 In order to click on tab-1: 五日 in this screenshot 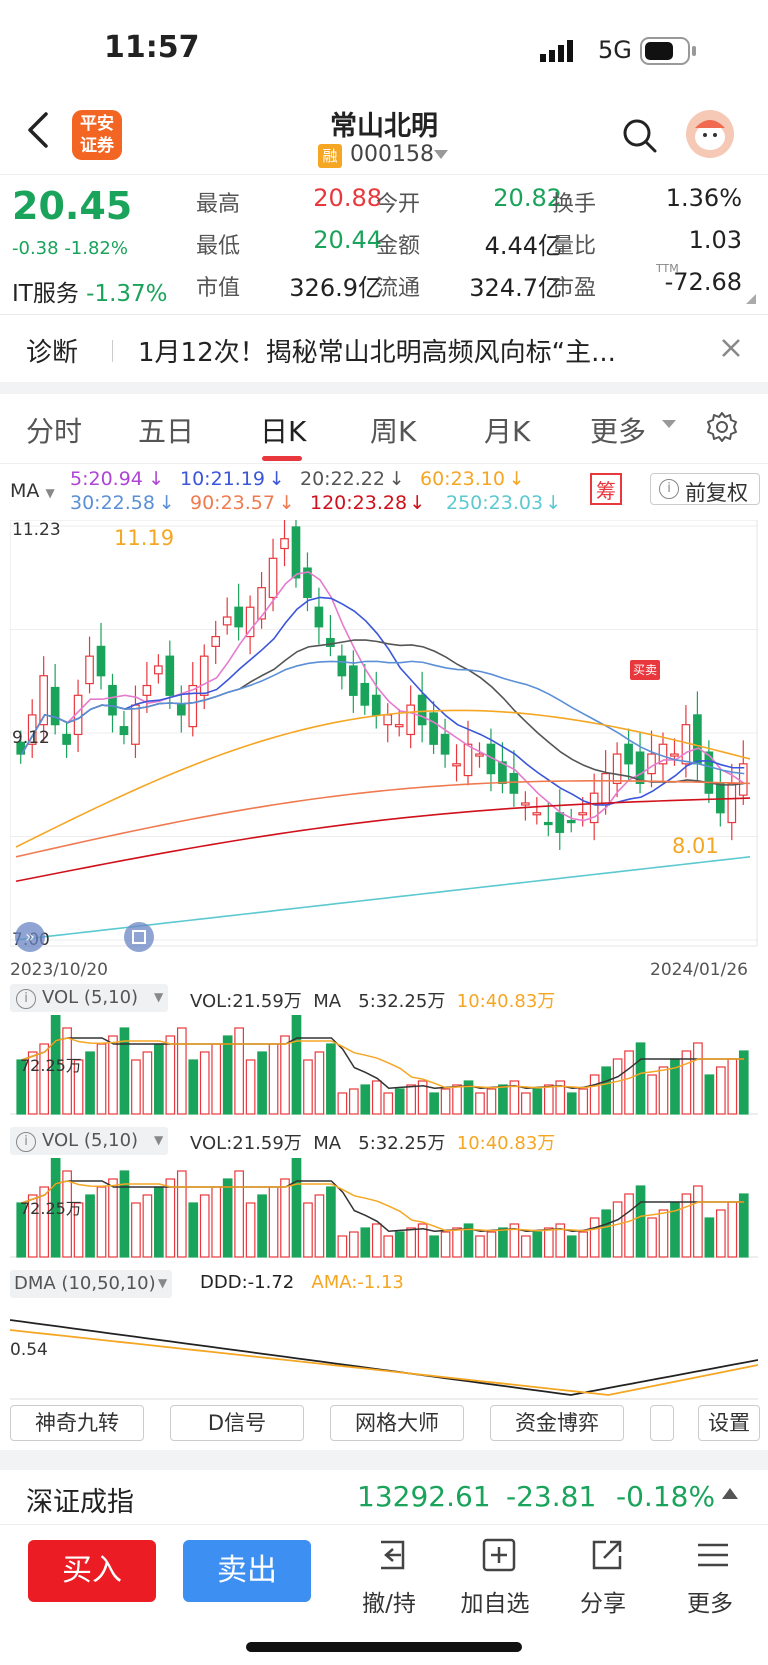, I will do `click(166, 431)`.